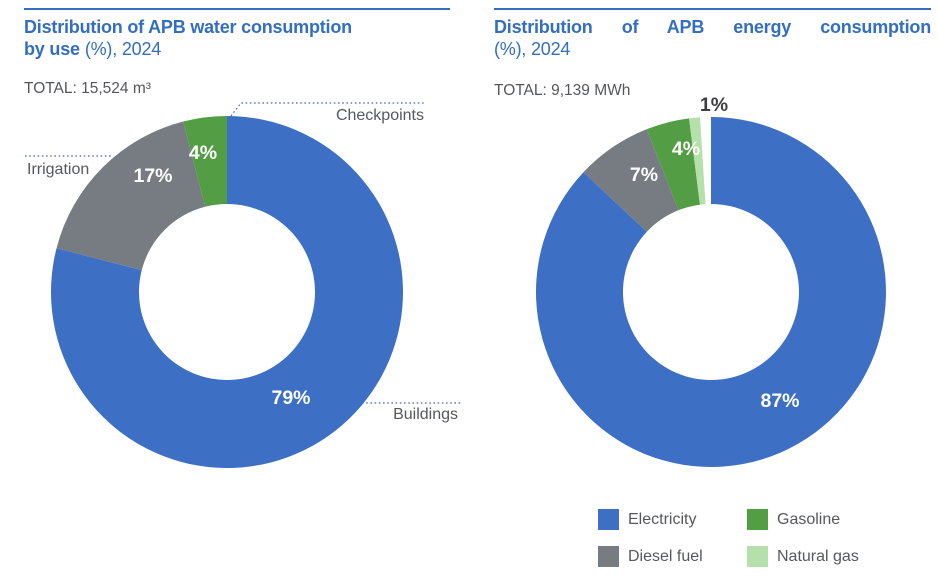 The width and height of the screenshot is (938, 586). I want to click on energy-chart-title-suffix: (%), 2024, so click(532, 49).